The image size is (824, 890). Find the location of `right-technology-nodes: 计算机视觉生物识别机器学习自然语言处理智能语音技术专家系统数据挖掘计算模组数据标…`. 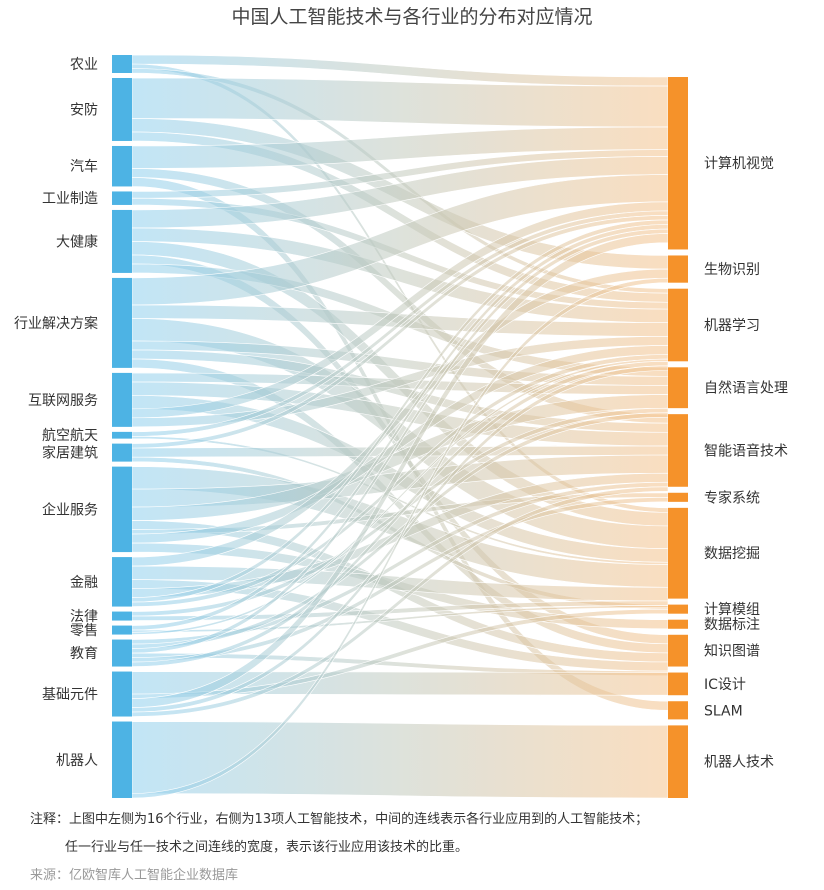

right-technology-nodes: 计算机视觉生物识别机器学习自然语言处理智能语音技术专家系统数据挖掘计算模组数据标… is located at coordinates (728, 437).